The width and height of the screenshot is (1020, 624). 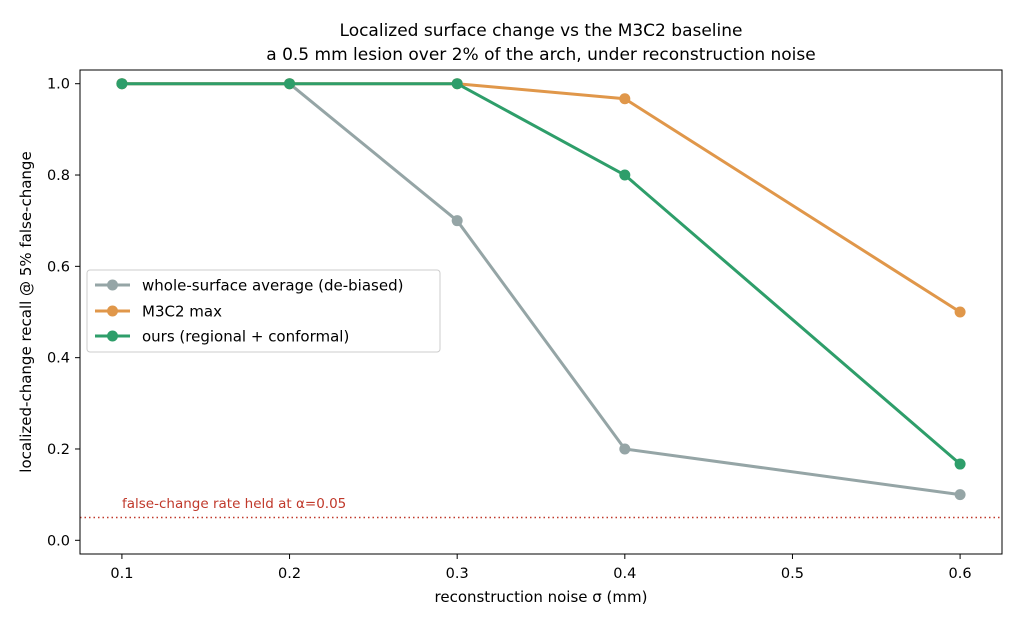 I want to click on y-tick-label: 0.4, so click(x=58, y=359).